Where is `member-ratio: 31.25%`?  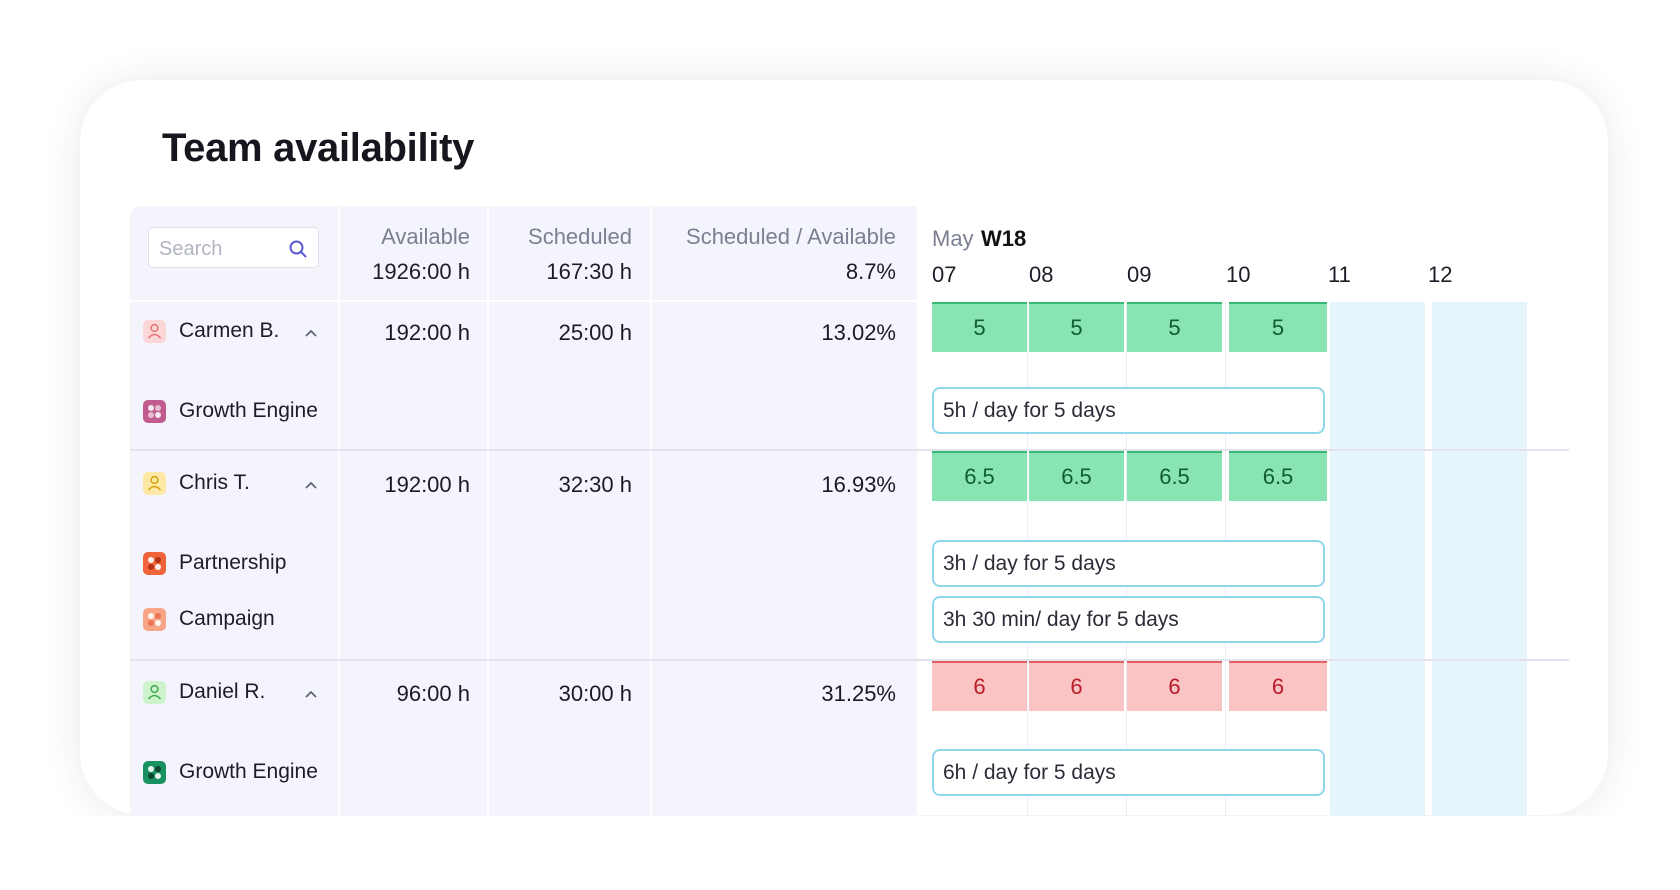 member-ratio: 31.25% is located at coordinates (858, 693).